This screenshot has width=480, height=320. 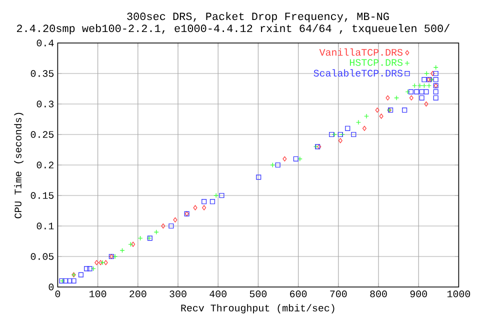 What do you see at coordinates (360, 52) in the screenshot?
I see `legend-label: VanillaTCP.DRS` at bounding box center [360, 52].